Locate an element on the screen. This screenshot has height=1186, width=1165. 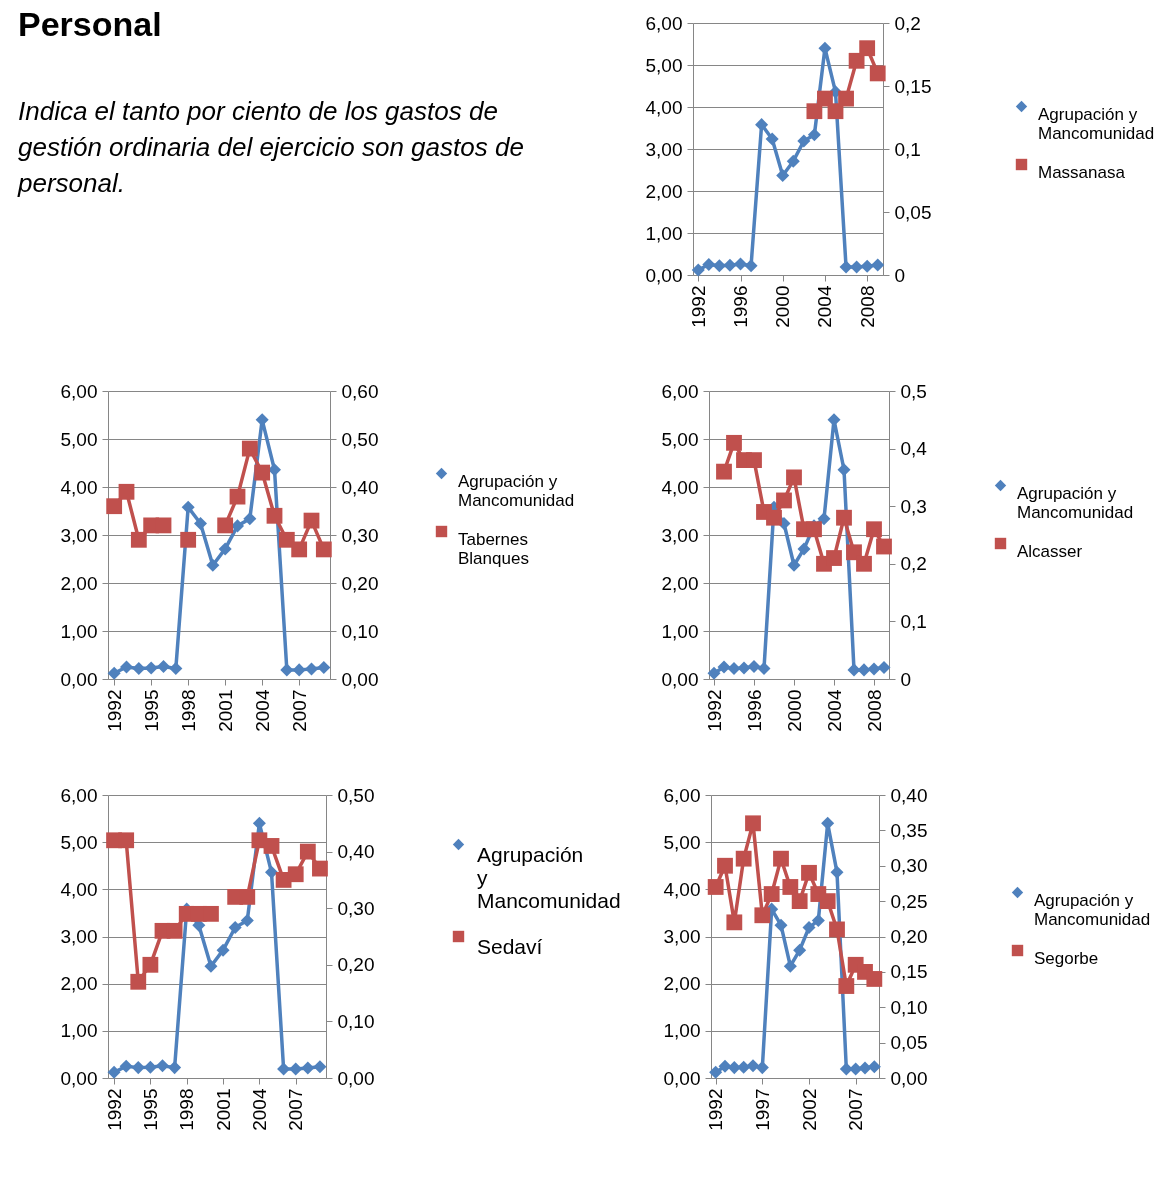
y2-tick-label: 0,2 is located at coordinates (913, 564).